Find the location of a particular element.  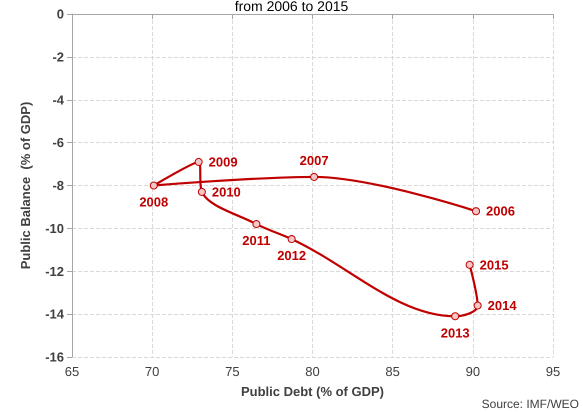

y-tick-label: -12 is located at coordinates (54, 271).